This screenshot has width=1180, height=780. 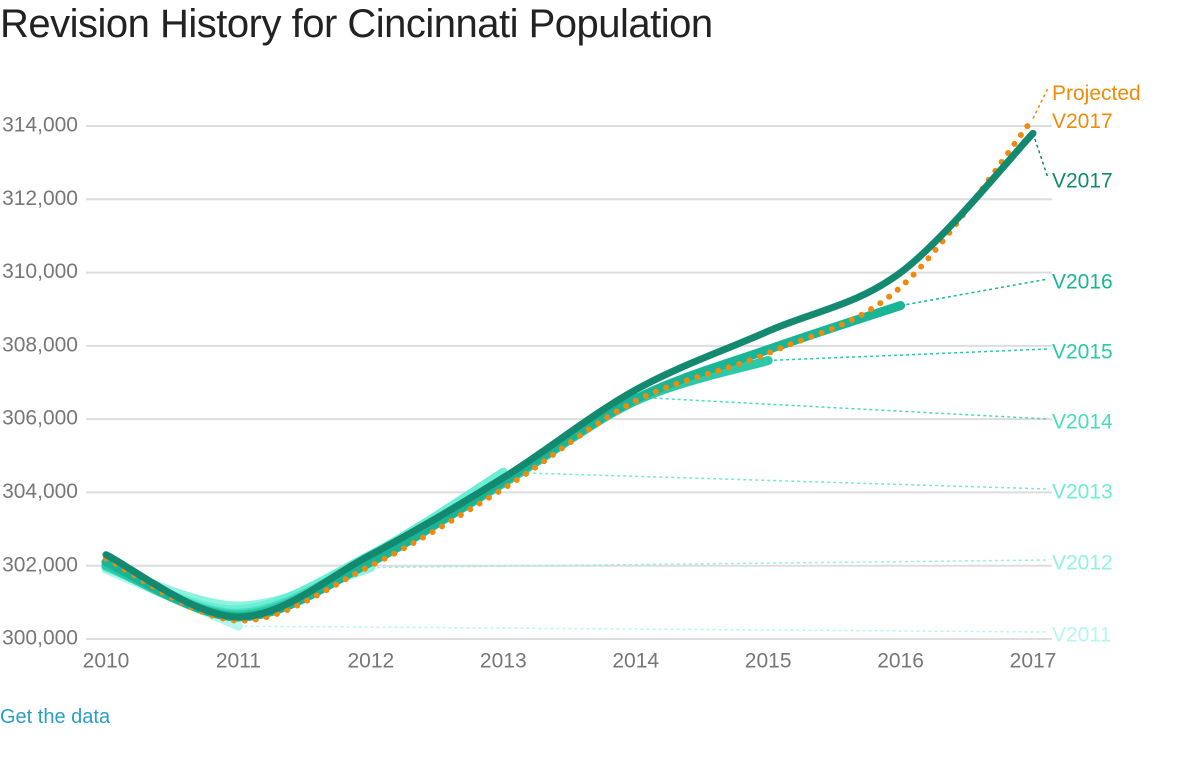 What do you see at coordinates (40, 344) in the screenshot?
I see `y-tick-label: 308,000` at bounding box center [40, 344].